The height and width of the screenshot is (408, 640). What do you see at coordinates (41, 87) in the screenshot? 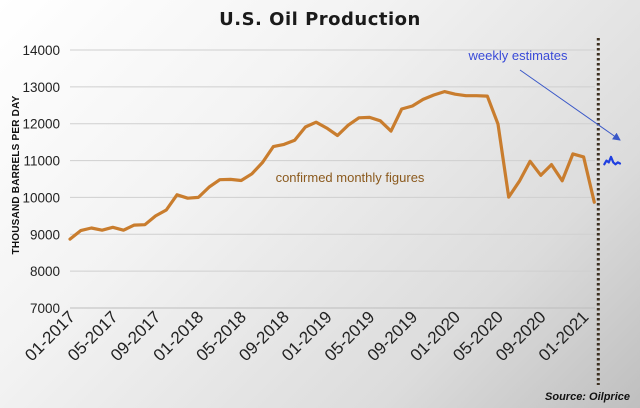
I see `y-tick-label: 13000` at bounding box center [41, 87].